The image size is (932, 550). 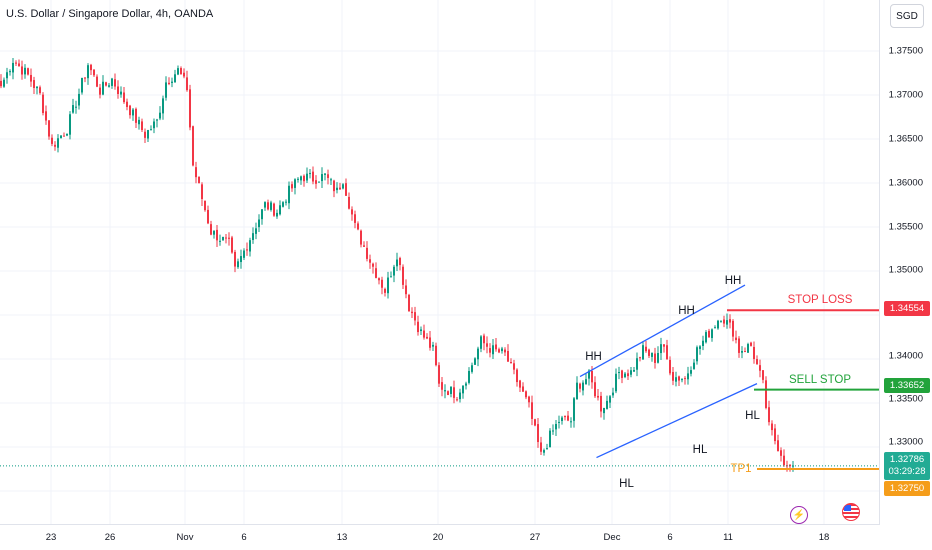 I want to click on stop-loss-price-tag: 1.34554, so click(x=907, y=308).